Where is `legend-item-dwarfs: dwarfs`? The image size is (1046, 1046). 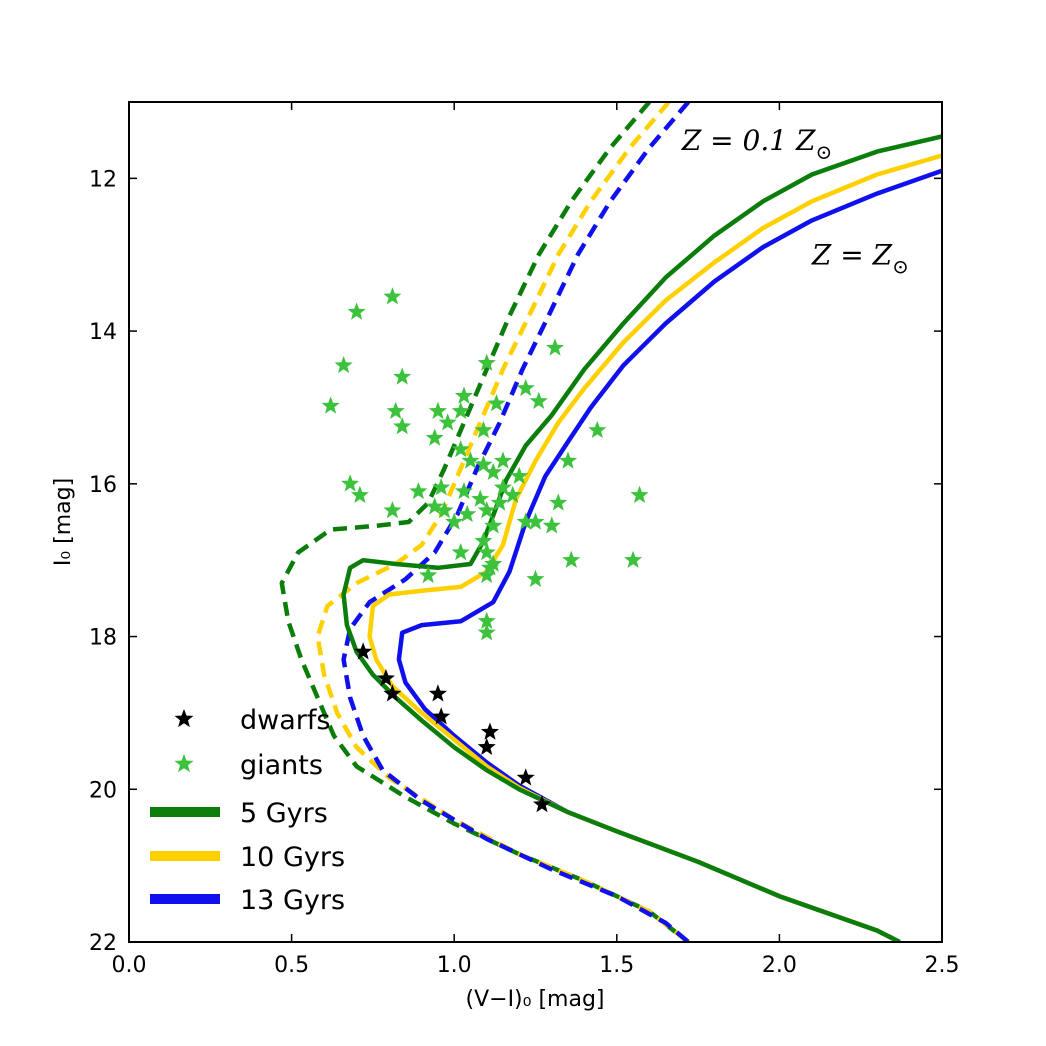 legend-item-dwarfs: dwarfs is located at coordinates (252, 720).